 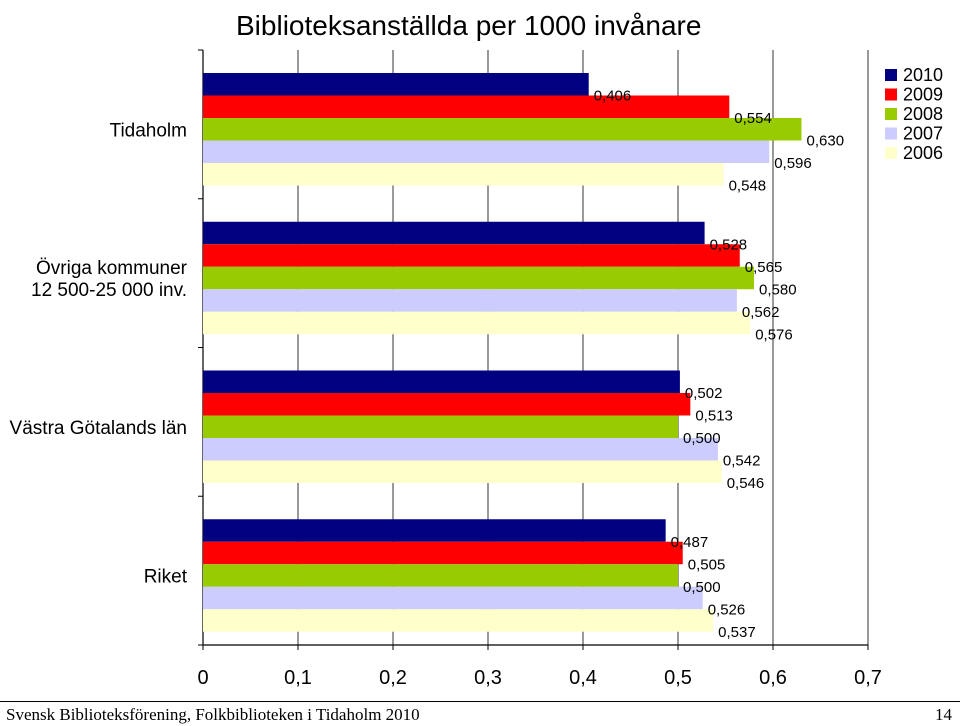 What do you see at coordinates (778, 289) in the screenshot?
I see `data-label: 0,580` at bounding box center [778, 289].